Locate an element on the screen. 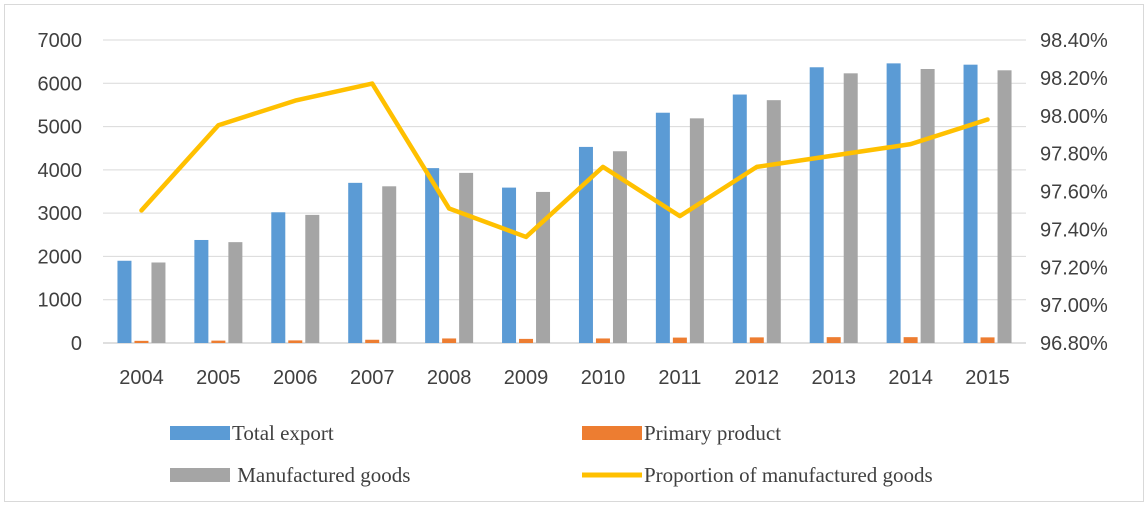 This screenshot has height=506, width=1148. left-tick-label: 7000 is located at coordinates (60, 41).